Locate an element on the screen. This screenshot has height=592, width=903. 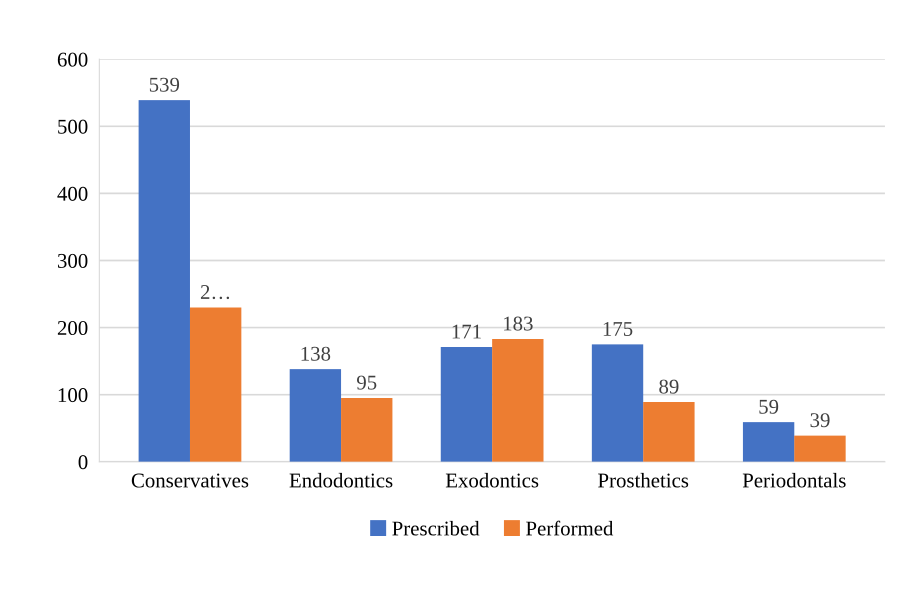
y-tick-label: 300 is located at coordinates (73, 261).